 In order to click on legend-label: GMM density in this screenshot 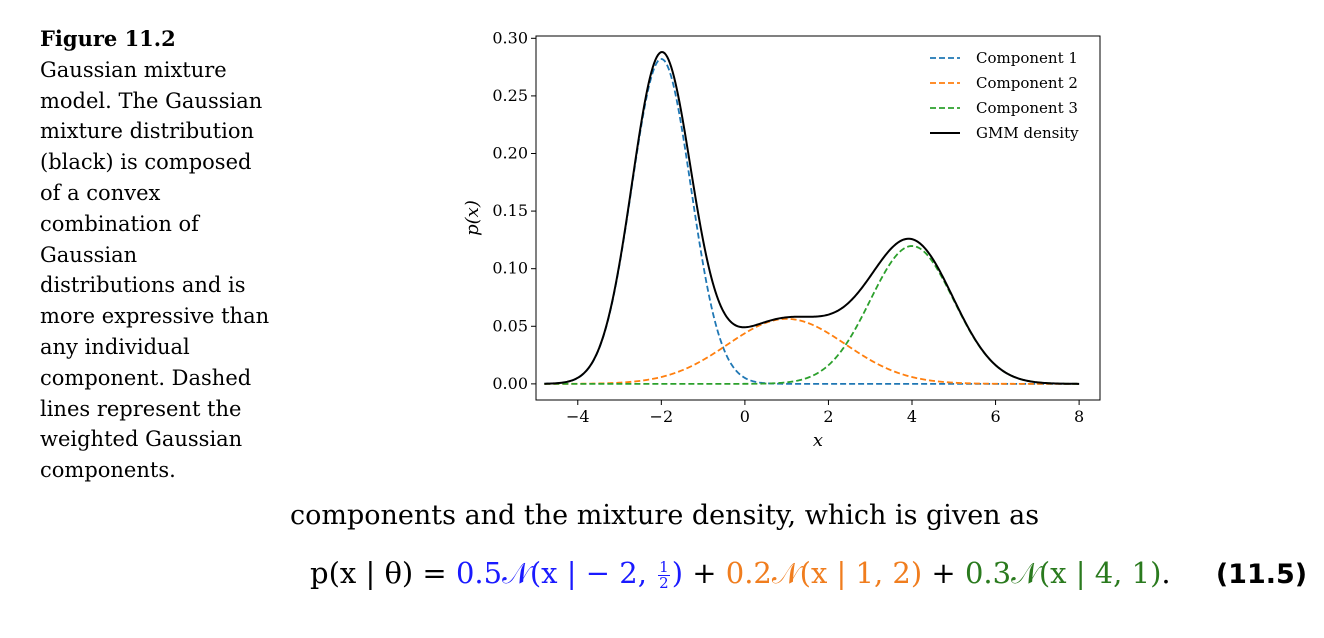, I will do `click(1027, 133)`.